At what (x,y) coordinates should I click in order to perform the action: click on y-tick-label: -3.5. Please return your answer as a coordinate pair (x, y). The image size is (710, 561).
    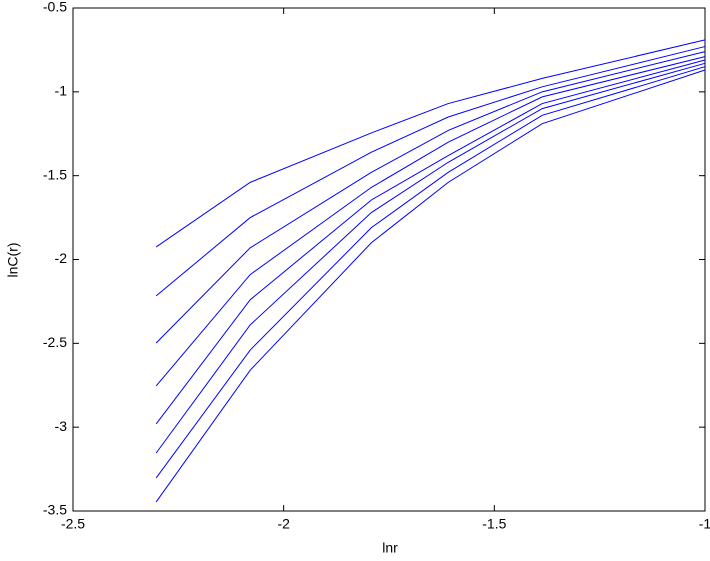
    Looking at the image, I should click on (55, 510).